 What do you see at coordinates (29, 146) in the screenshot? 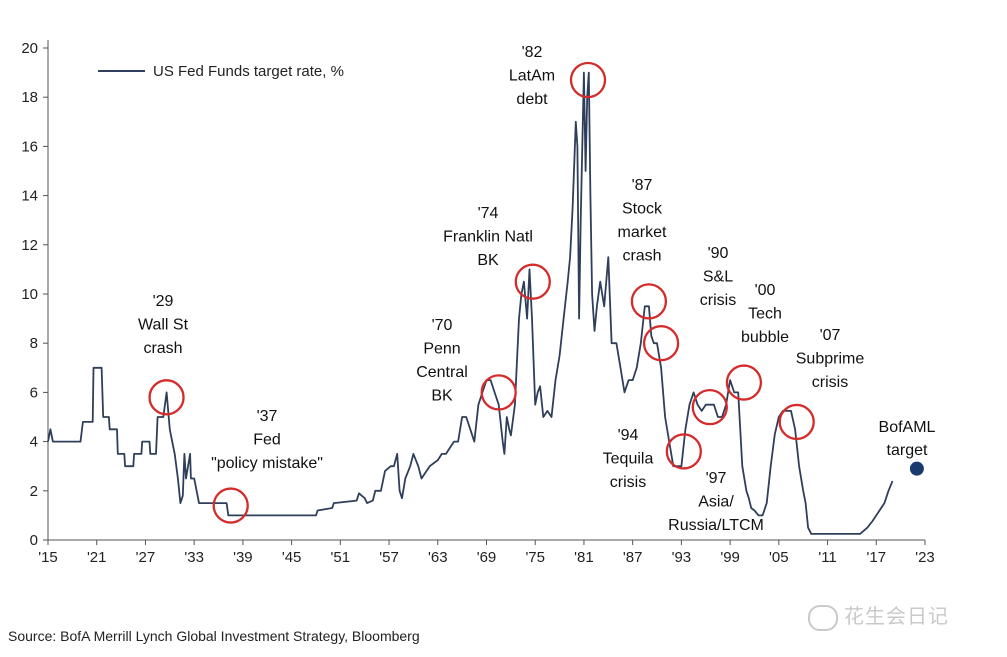
I see `y-tick-label: 16` at bounding box center [29, 146].